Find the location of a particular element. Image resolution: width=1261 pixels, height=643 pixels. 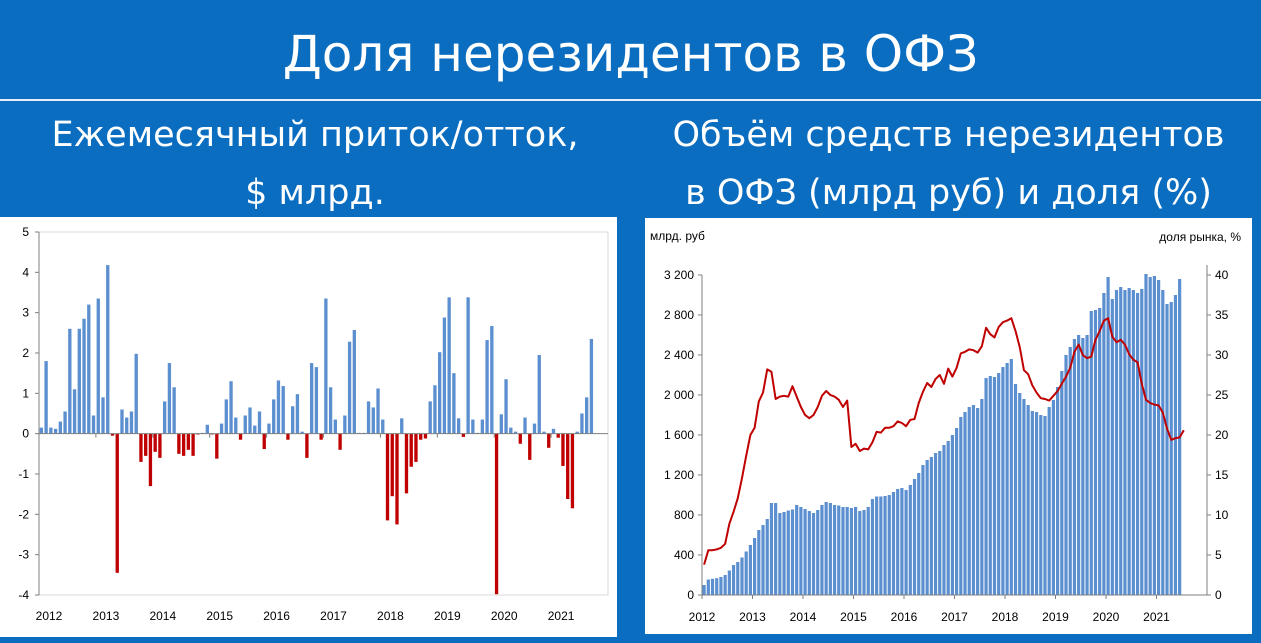

right-y-tick-label: 10 is located at coordinates (1222, 515).